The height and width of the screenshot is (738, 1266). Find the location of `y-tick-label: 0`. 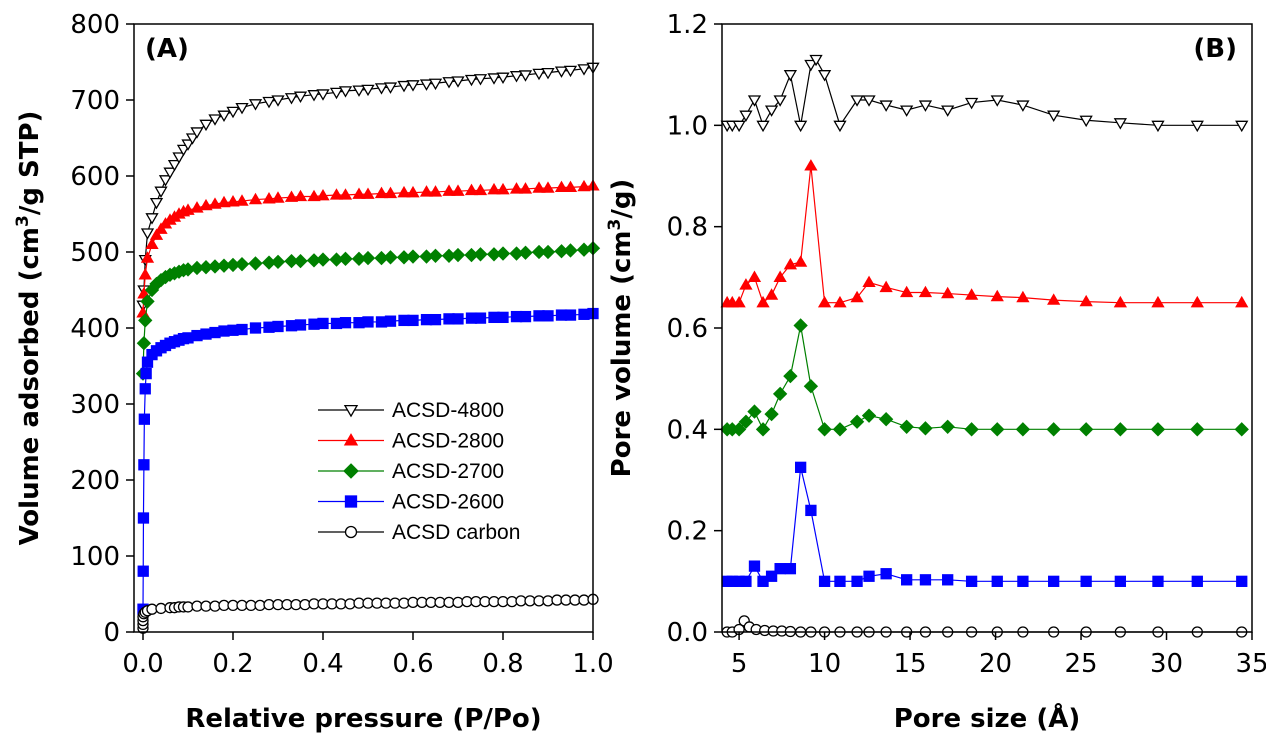

y-tick-label: 0 is located at coordinates (111, 633).